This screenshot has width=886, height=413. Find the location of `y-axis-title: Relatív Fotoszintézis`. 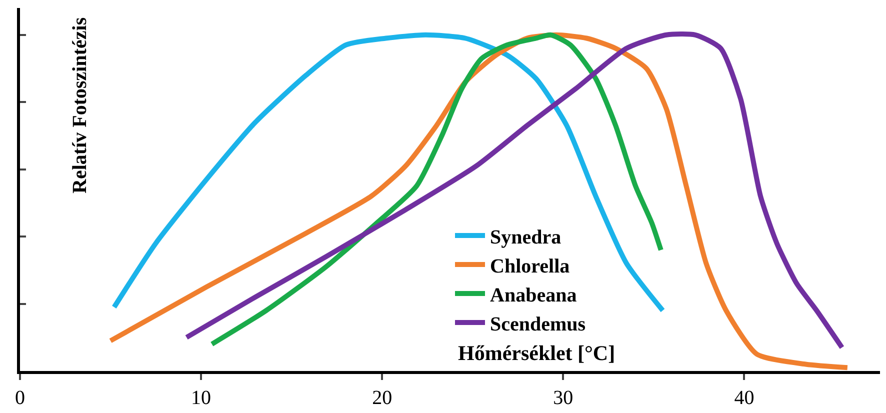

y-axis-title: Relatív Fotoszintézis is located at coordinates (79, 105).